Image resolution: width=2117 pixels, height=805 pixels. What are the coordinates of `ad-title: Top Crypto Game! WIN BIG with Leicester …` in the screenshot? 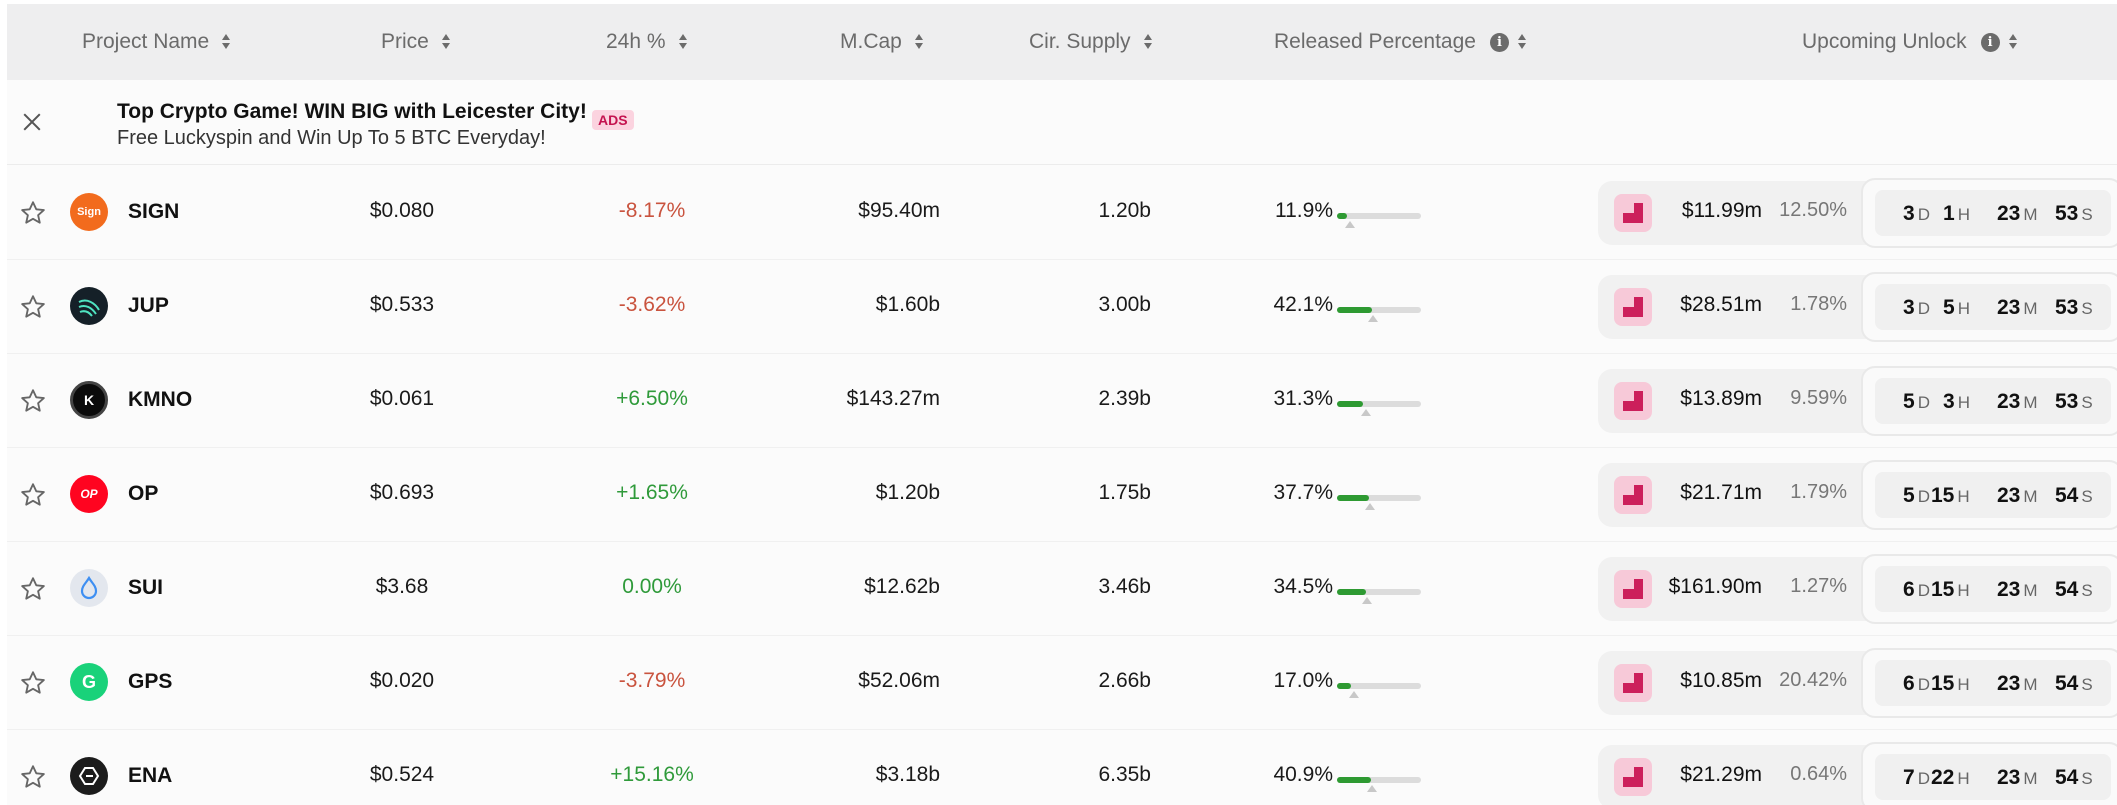 It's located at (352, 111).